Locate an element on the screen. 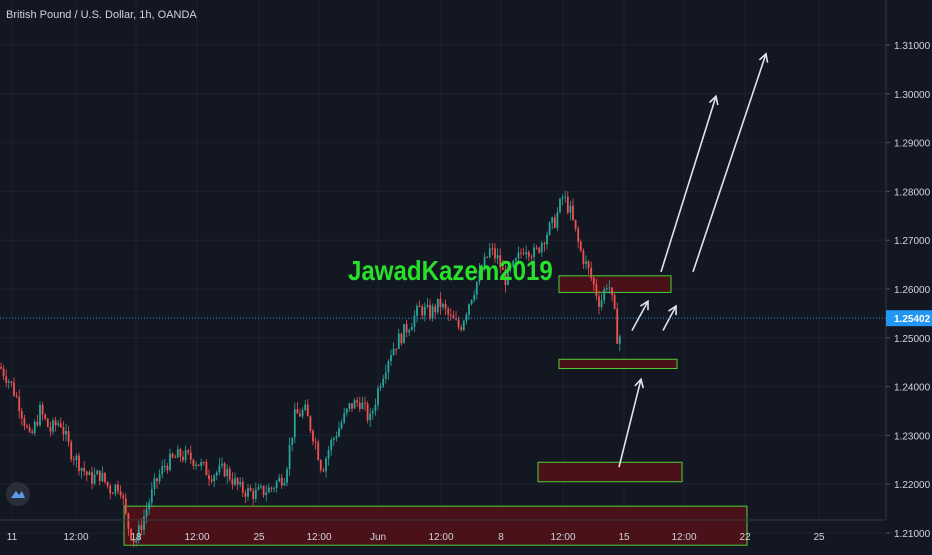  time-tick-label: 18 is located at coordinates (136, 537).